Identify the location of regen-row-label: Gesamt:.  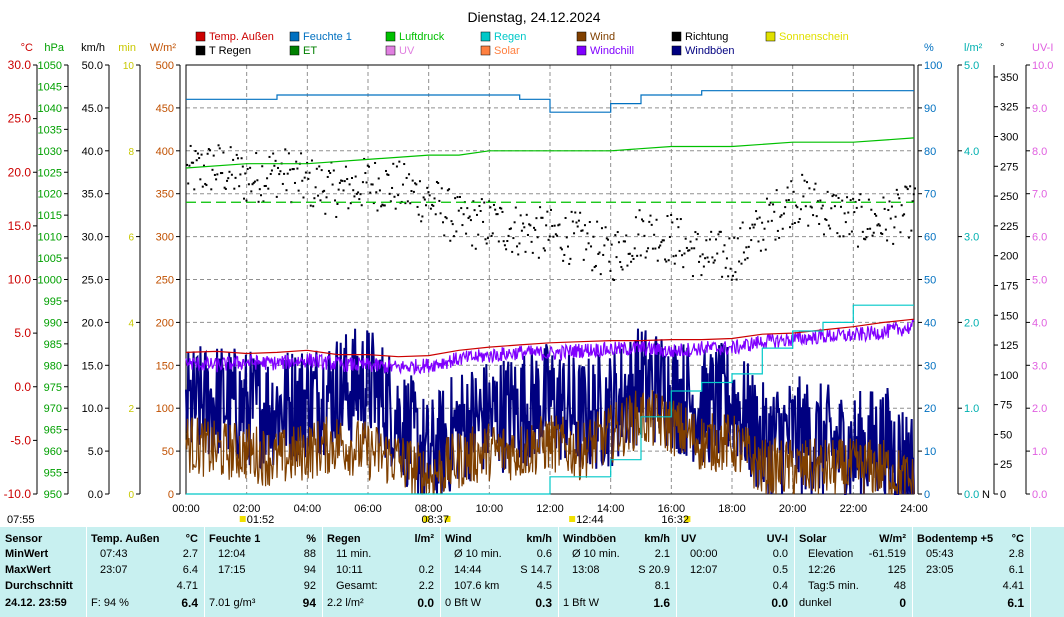
(357, 586).